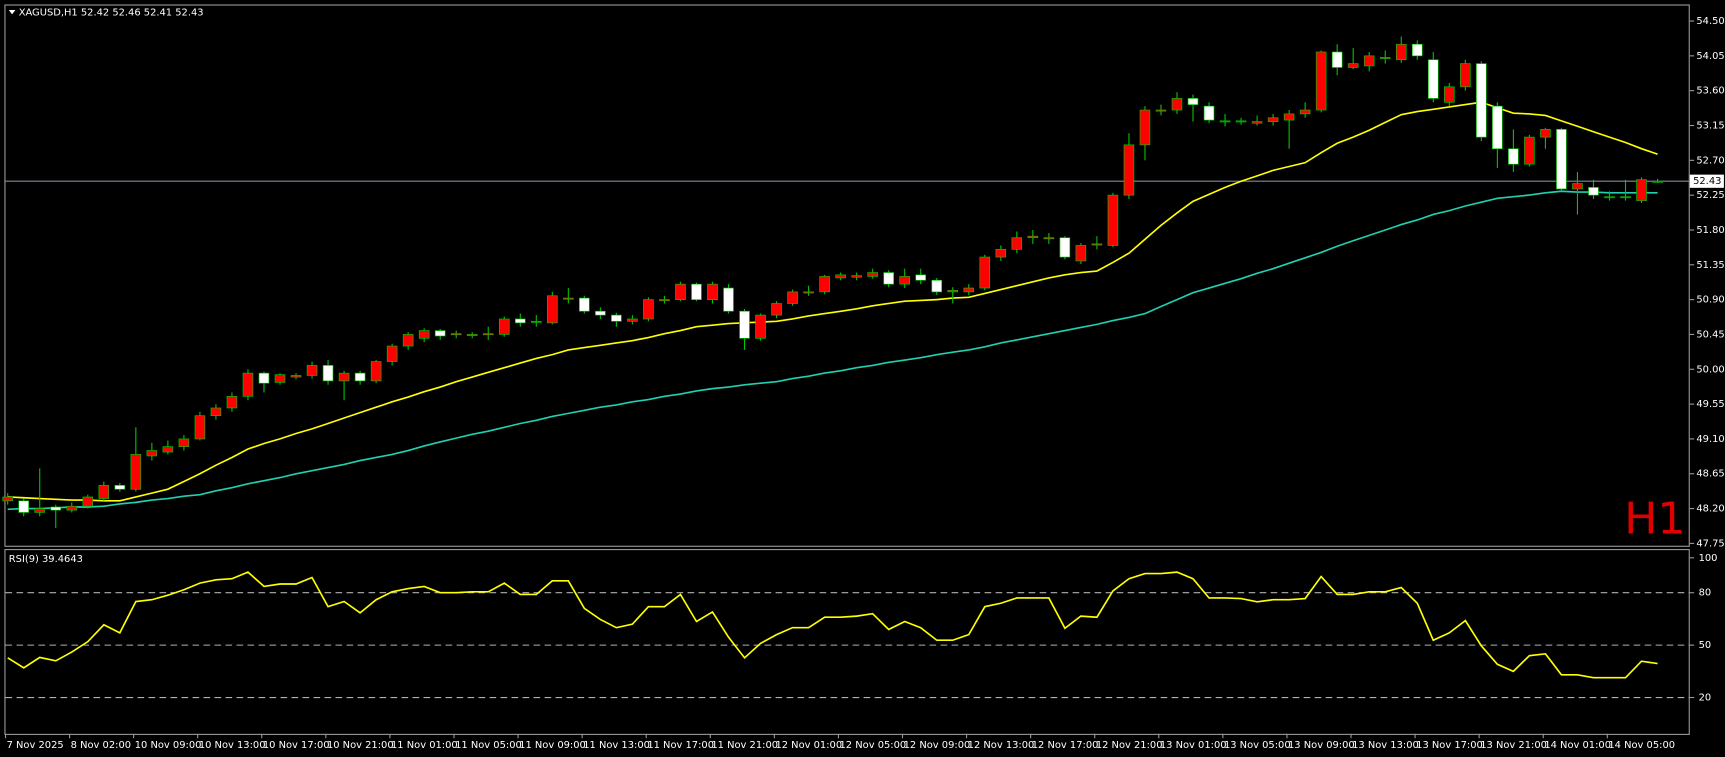 This screenshot has height=757, width=1725. I want to click on x-tick-label: 14 Nov 05:00, so click(1641, 745).